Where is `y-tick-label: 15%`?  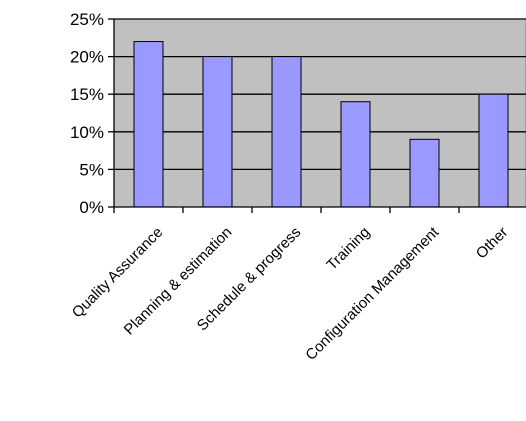
y-tick-label: 15% is located at coordinates (87, 94).